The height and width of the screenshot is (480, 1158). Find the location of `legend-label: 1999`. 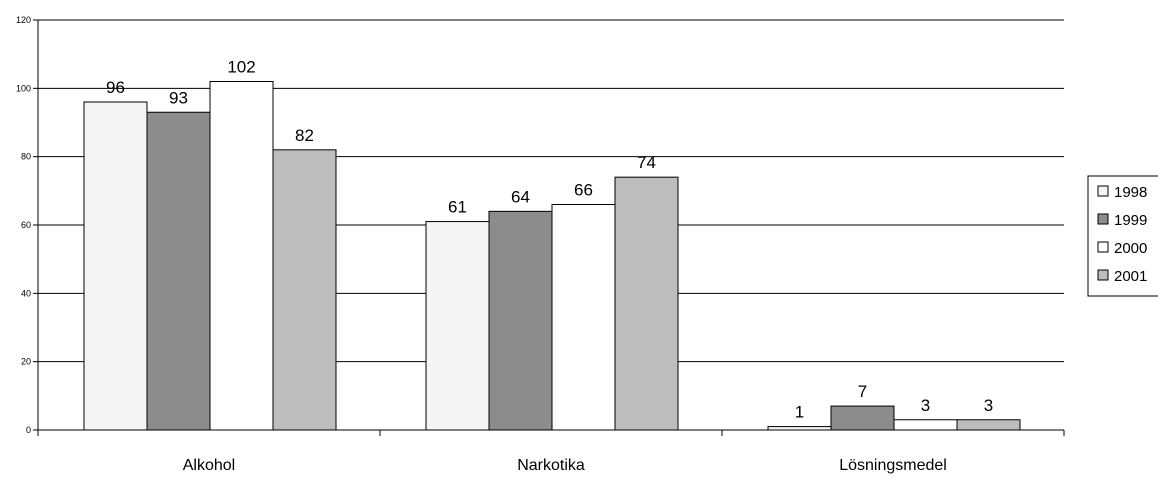

legend-label: 1999 is located at coordinates (1130, 220).